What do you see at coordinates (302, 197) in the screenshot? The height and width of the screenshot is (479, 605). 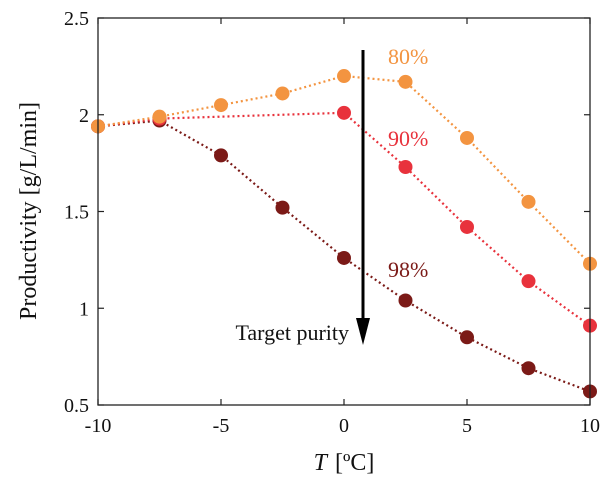 I see `target-purity-annotation: Target purity` at bounding box center [302, 197].